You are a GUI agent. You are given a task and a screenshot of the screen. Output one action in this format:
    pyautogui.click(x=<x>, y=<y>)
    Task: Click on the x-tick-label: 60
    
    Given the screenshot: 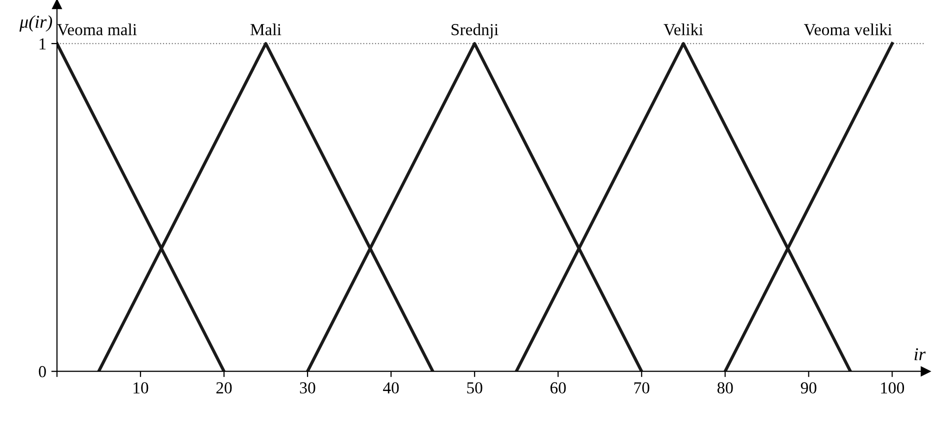 What is the action you would take?
    pyautogui.click(x=558, y=388)
    